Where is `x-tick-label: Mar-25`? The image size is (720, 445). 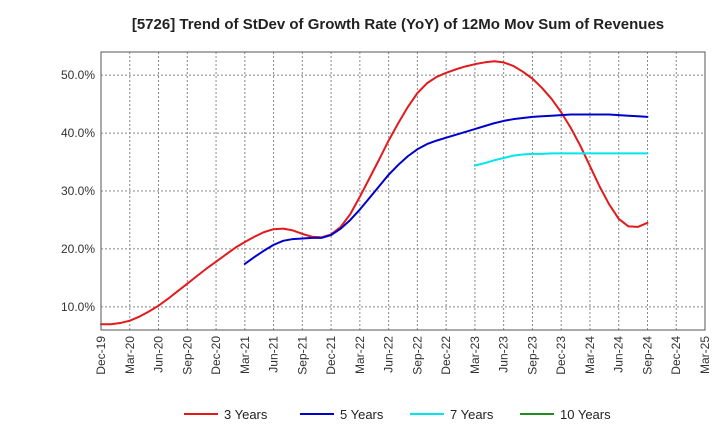 x-tick-label: Mar-25 is located at coordinates (705, 355).